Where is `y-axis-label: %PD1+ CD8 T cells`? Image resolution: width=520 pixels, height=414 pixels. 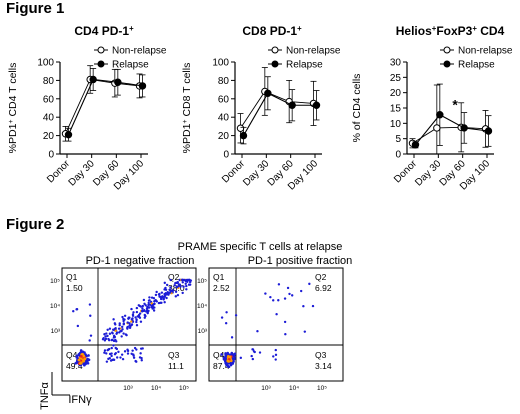 y-axis-label: %PD1+ CD8 T cells is located at coordinates (187, 108).